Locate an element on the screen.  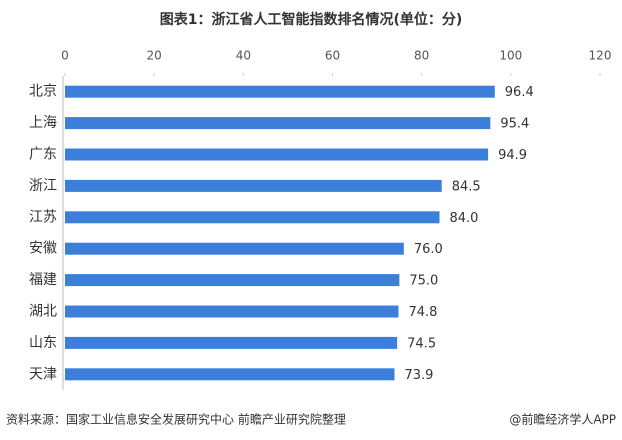
y-tick-label: 北京 is located at coordinates (43, 92).